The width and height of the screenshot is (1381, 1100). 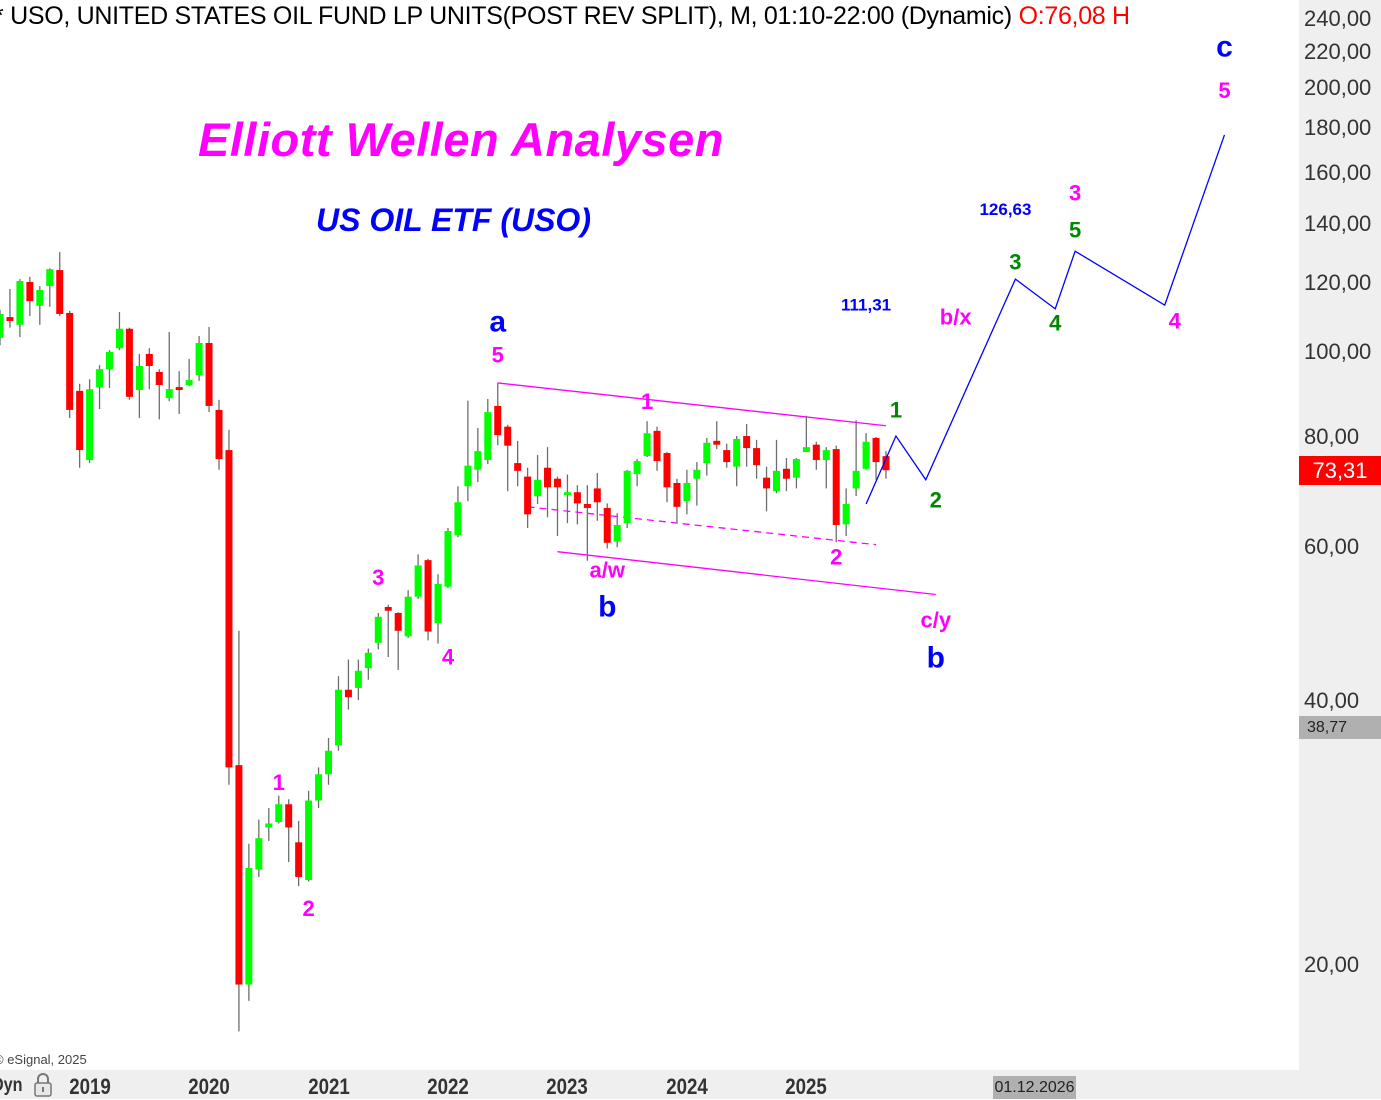 What do you see at coordinates (935, 619) in the screenshot?
I see `wave-label: c/y` at bounding box center [935, 619].